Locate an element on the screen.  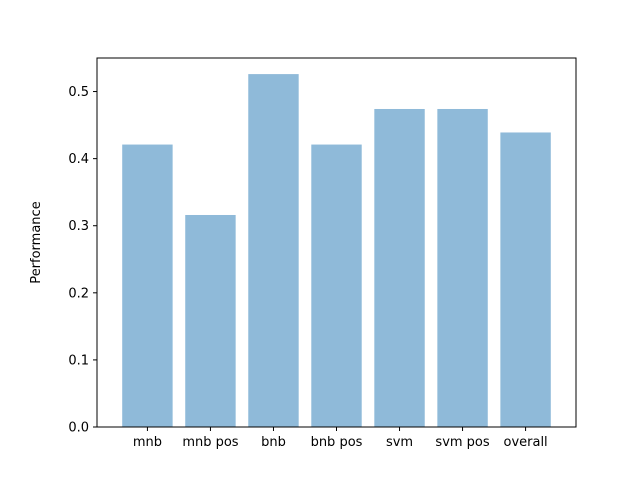
y-tick-label: 0.1 is located at coordinates (78, 360).